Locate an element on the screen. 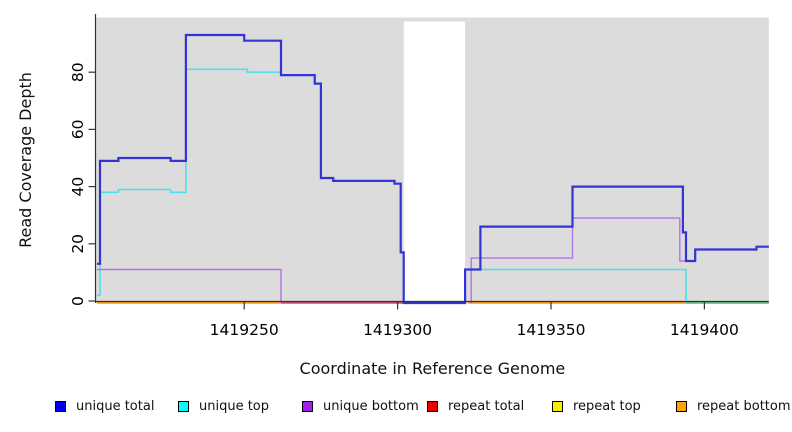 The image size is (792, 432). y-tick-label: 20 is located at coordinates (78, 244).